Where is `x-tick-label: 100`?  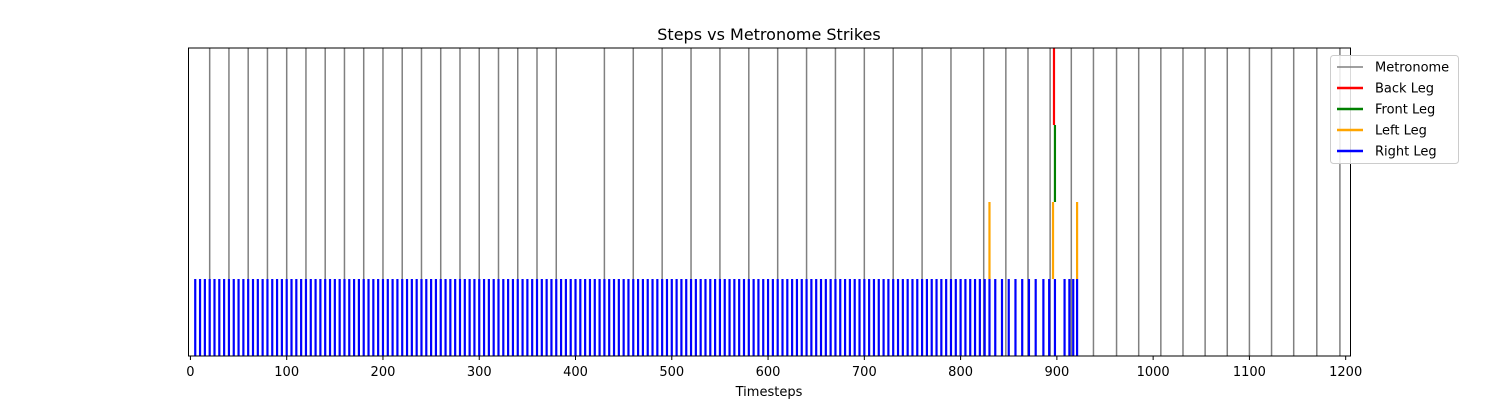 x-tick-label: 100 is located at coordinates (286, 372).